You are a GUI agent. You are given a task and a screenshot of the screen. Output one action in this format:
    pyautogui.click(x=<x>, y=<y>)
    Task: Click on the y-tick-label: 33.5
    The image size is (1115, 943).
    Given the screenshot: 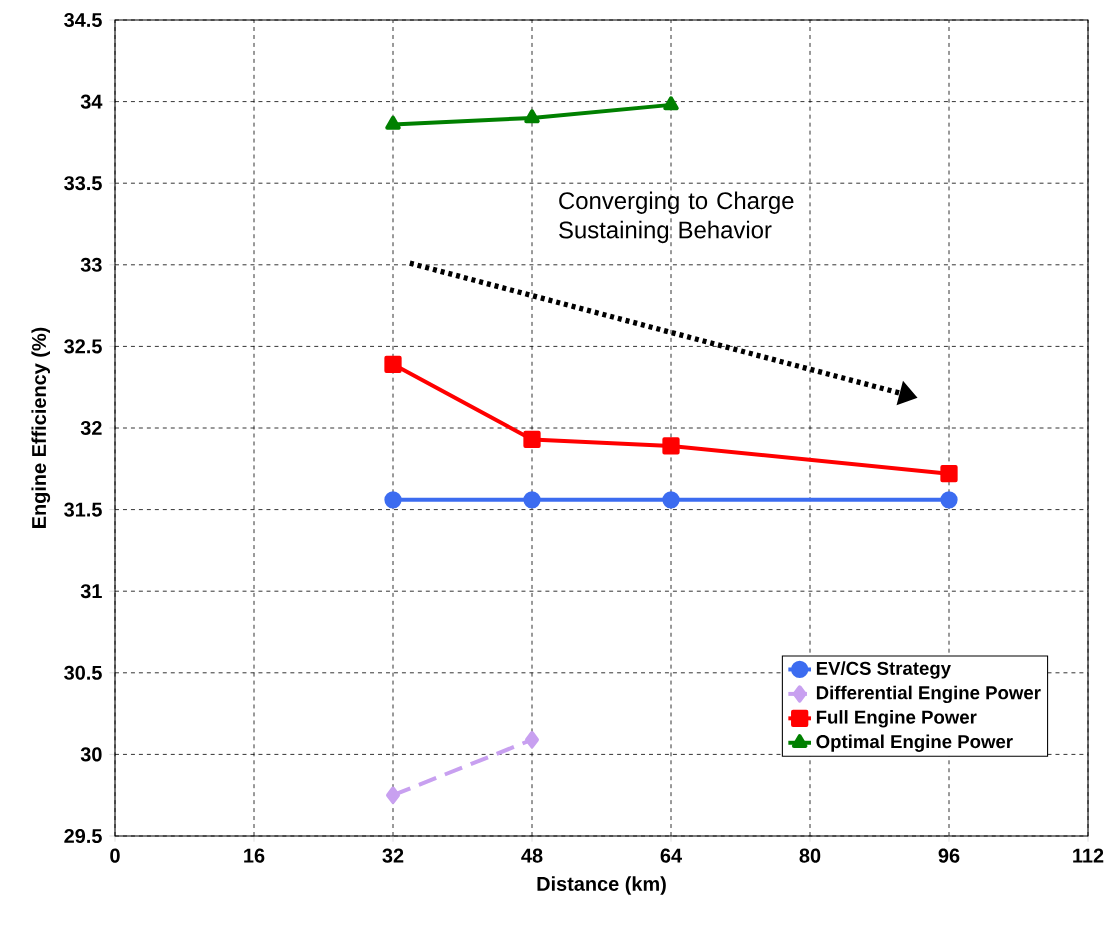 What is the action you would take?
    pyautogui.click(x=83, y=183)
    